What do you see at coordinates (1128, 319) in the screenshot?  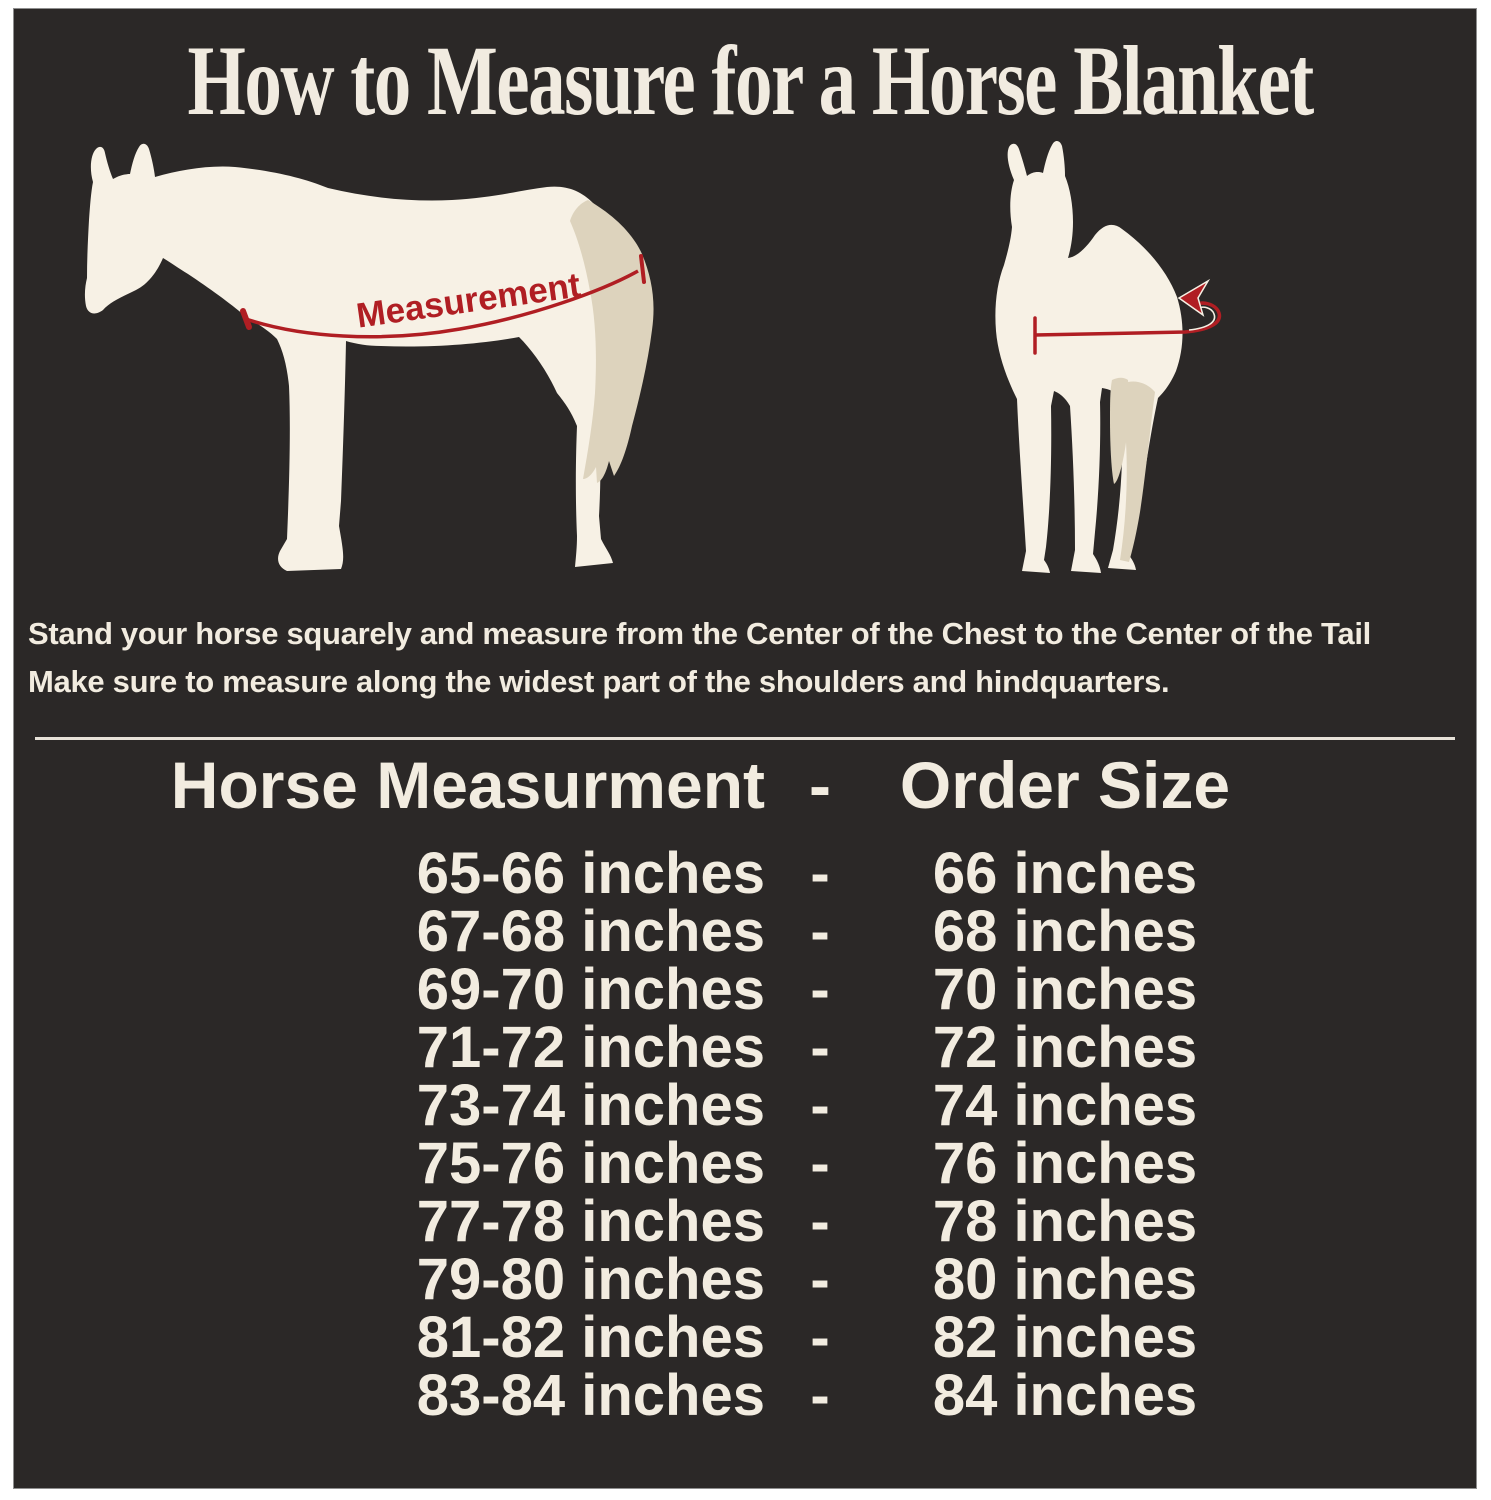 I see `girth-wrap-line` at bounding box center [1128, 319].